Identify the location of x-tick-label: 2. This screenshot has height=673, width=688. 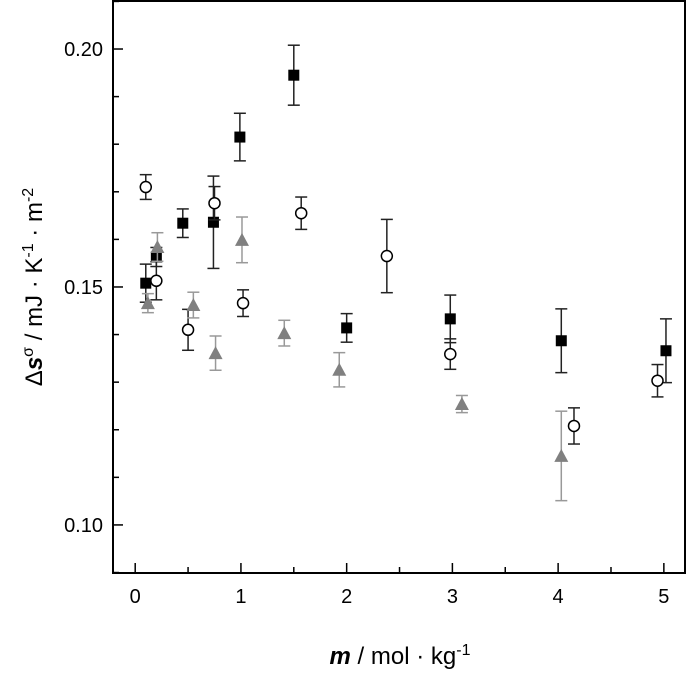
(346, 597).